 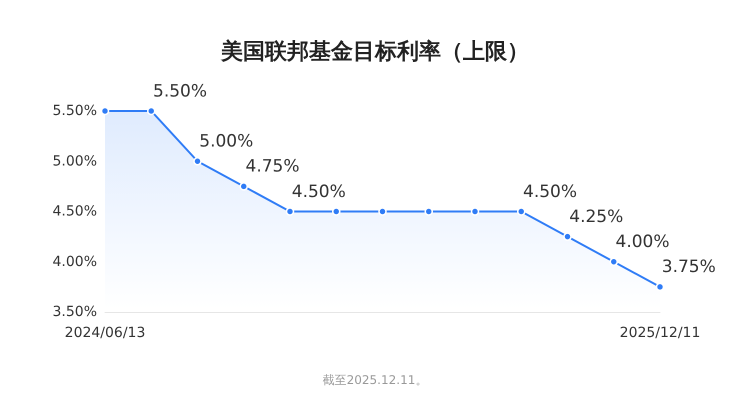 What do you see at coordinates (197, 161) in the screenshot?
I see `point` at bounding box center [197, 161].